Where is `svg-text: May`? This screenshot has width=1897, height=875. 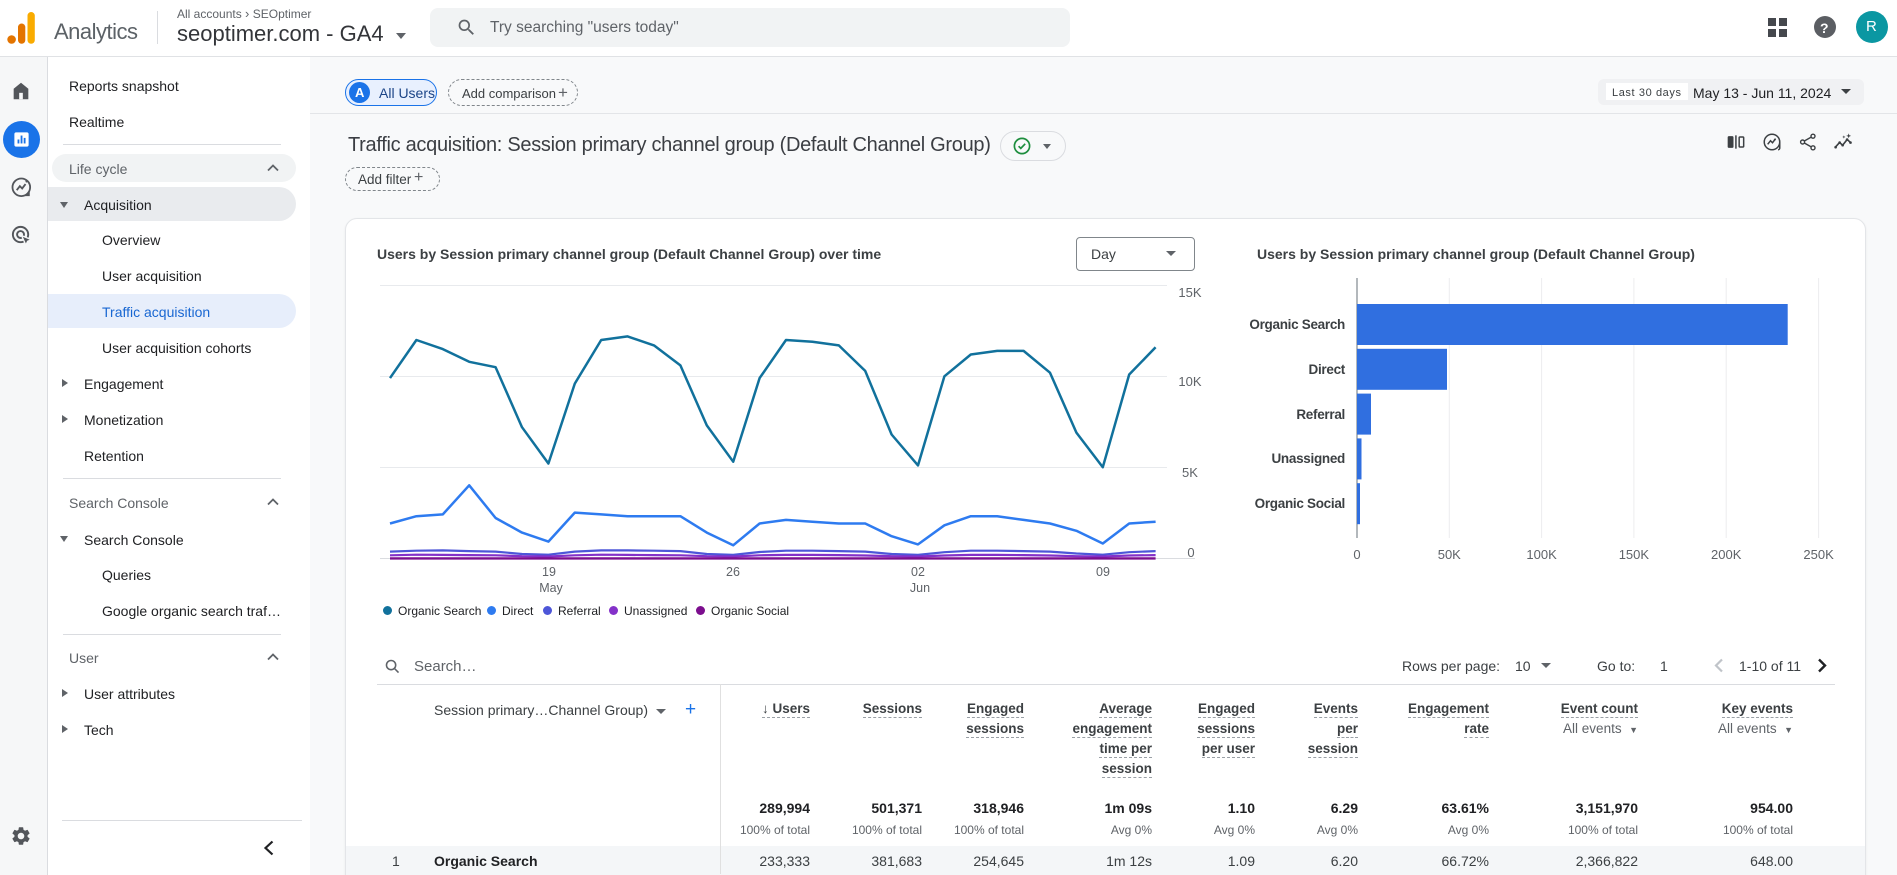
svg-text: May is located at coordinates (551, 588).